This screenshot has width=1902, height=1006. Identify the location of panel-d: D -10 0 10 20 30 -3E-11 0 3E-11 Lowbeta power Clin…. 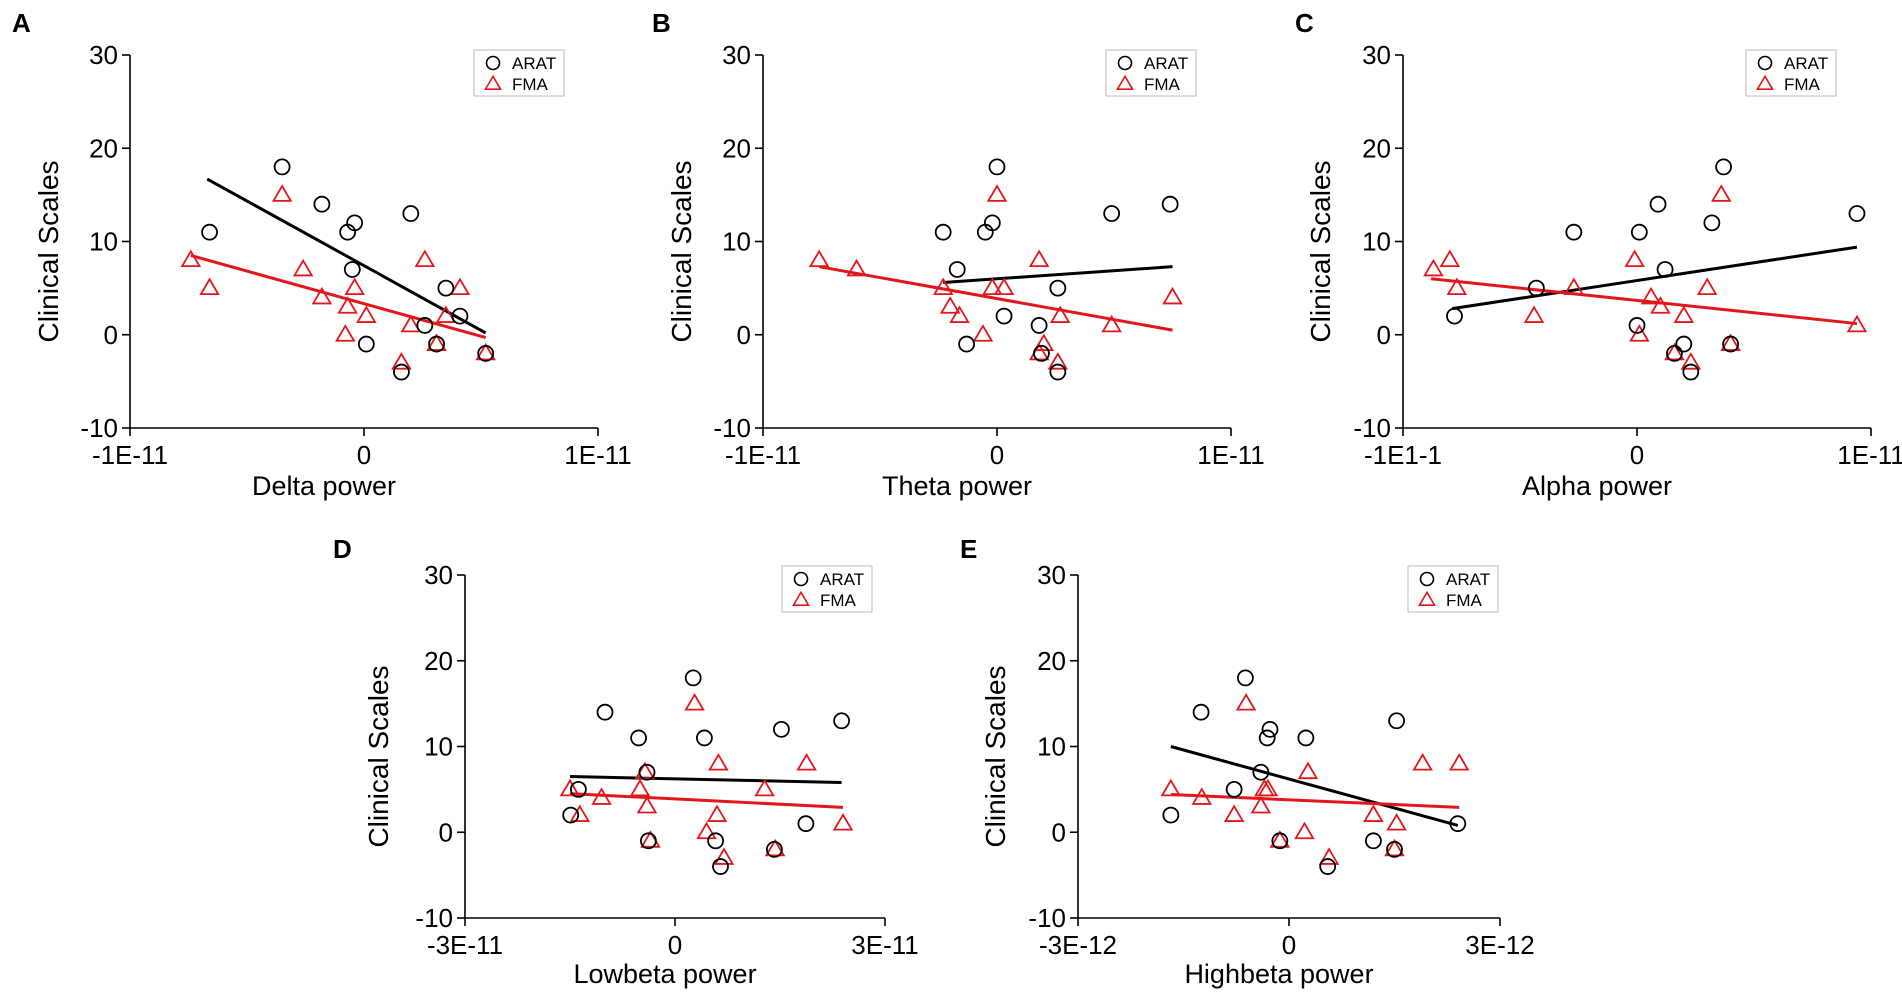
(626, 761).